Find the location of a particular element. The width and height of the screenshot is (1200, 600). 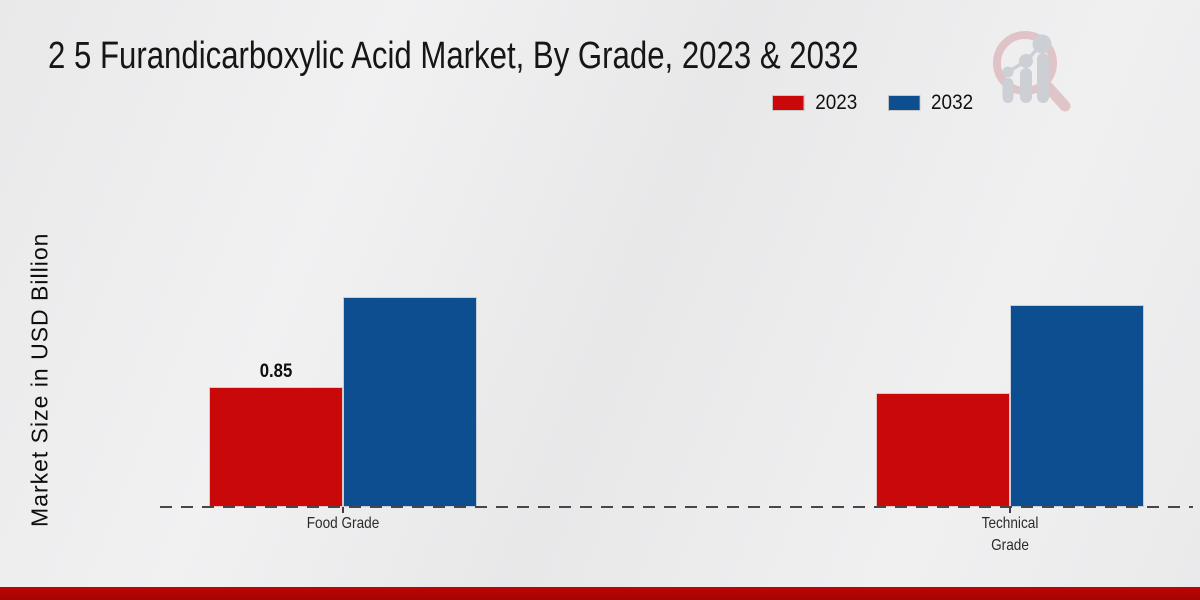

footer-accent-strip is located at coordinates (600, 593).